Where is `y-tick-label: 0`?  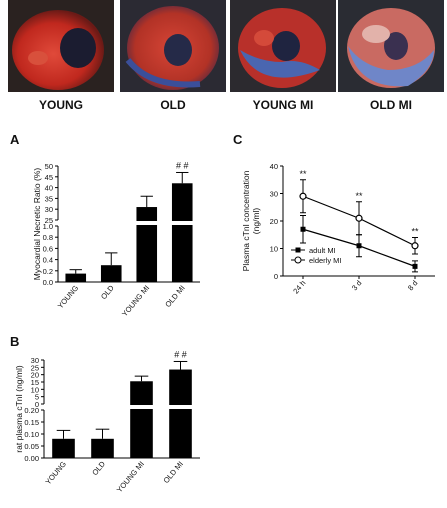
y-tick-label: 0 is located at coordinates (276, 276).